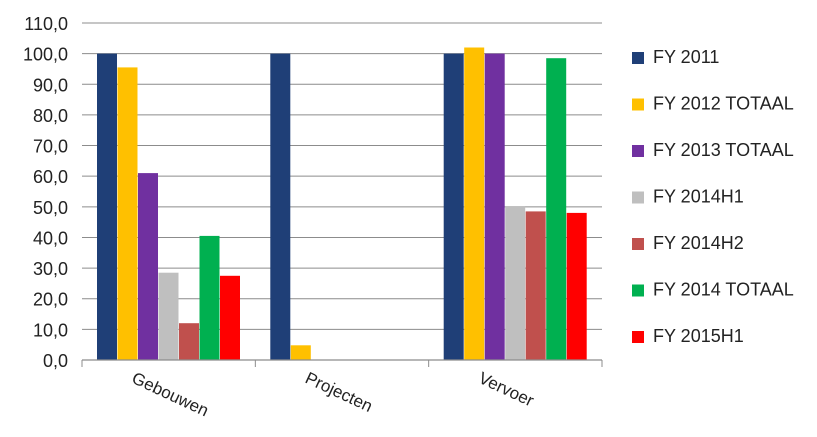 This screenshot has width=817, height=437. What do you see at coordinates (723, 150) in the screenshot?
I see `legend-label: FY 2013 TOTAAL` at bounding box center [723, 150].